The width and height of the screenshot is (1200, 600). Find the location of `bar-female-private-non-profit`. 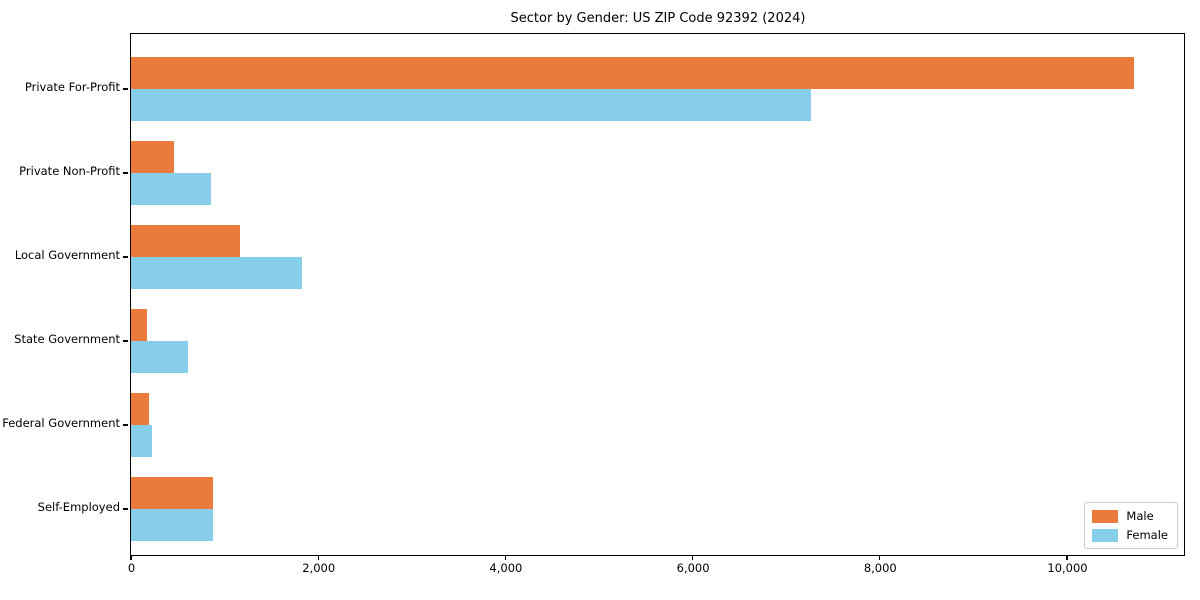

bar-female-private-non-profit is located at coordinates (171, 189).